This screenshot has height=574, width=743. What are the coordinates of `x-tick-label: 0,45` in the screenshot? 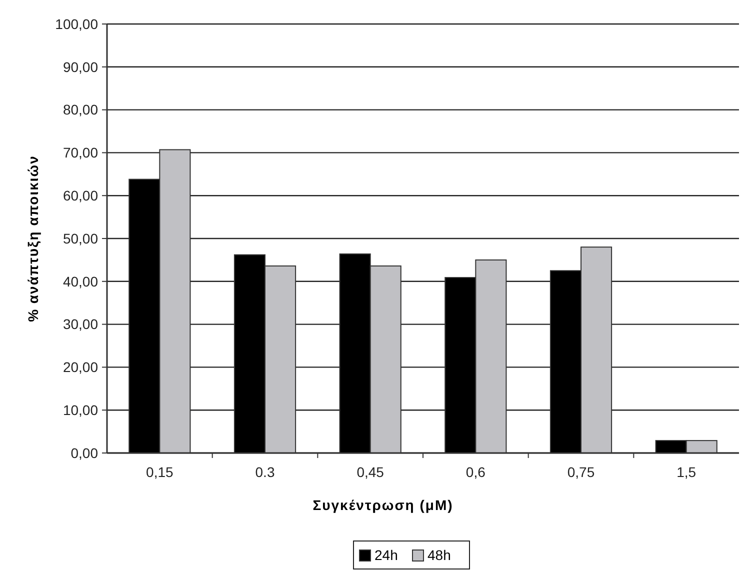 It's located at (370, 472).